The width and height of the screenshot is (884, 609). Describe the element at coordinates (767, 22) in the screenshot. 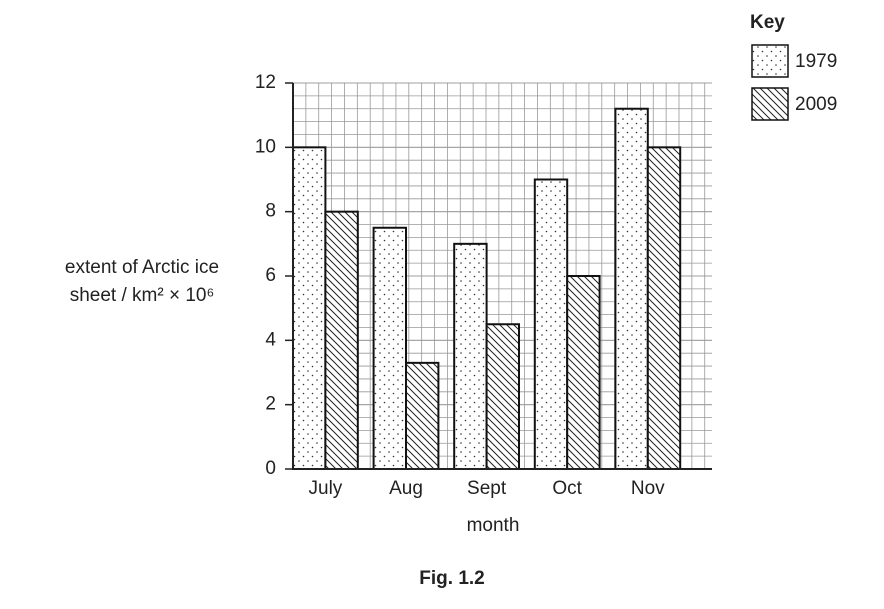

I see `legend-title: Key` at that location.